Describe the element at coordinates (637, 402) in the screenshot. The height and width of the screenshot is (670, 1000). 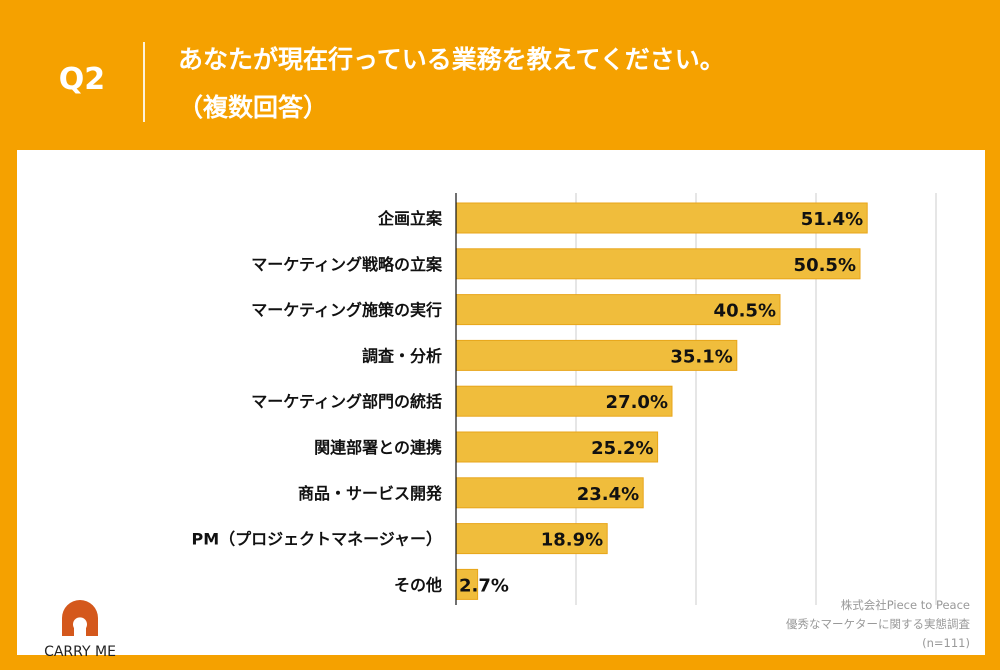
I see `data-label: 27.0%` at that location.